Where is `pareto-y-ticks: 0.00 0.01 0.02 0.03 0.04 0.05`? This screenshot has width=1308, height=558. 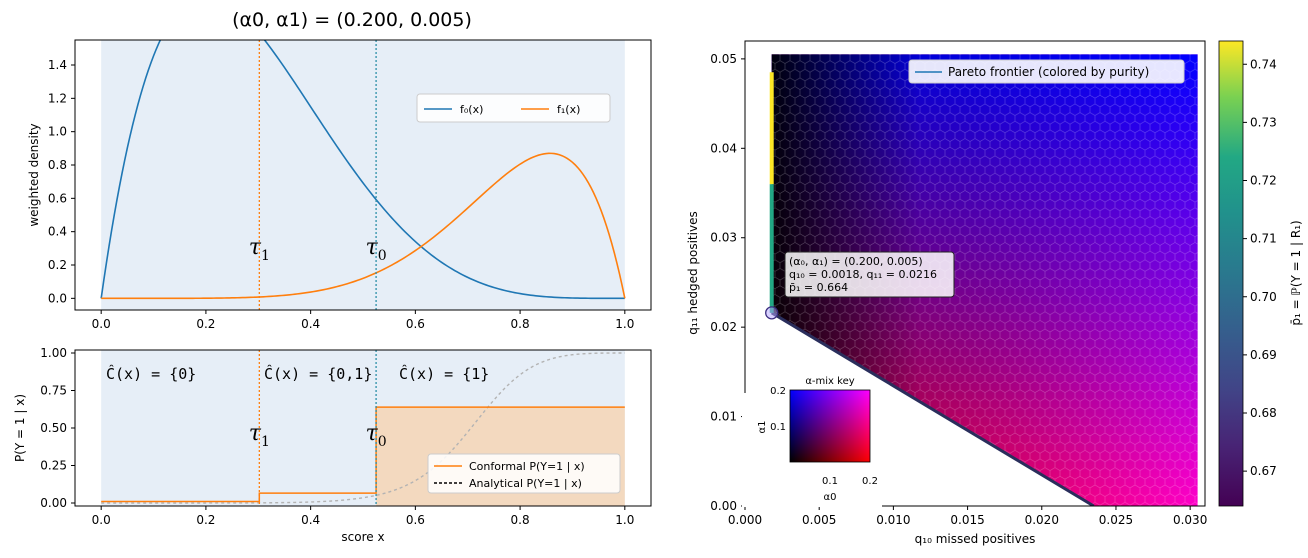
pareto-y-ticks: 0.00 0.01 0.02 0.03 0.04 0.05 is located at coordinates (727, 282).